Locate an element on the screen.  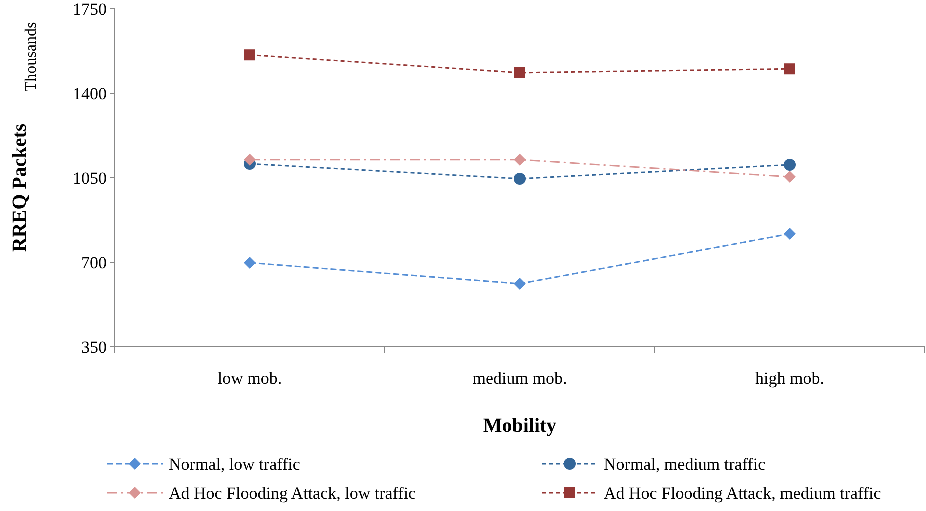
y-tick-label: 1750 is located at coordinates (90, 9).